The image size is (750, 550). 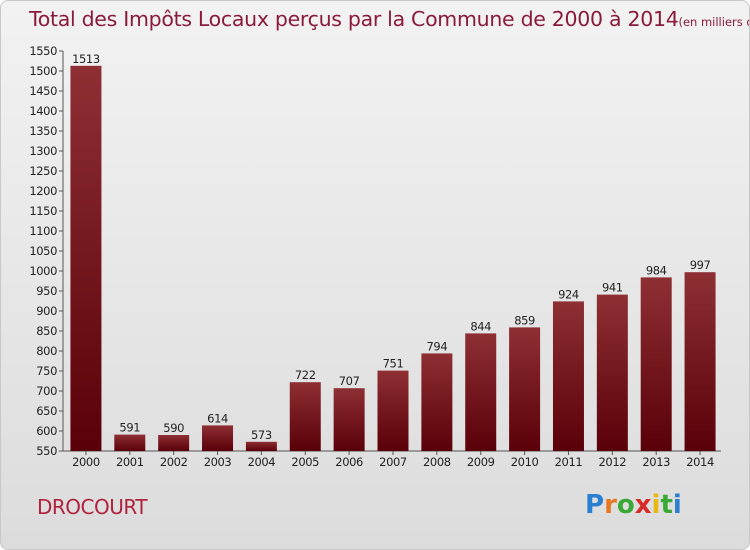 I want to click on y-tick-label: 600, so click(x=46, y=431).